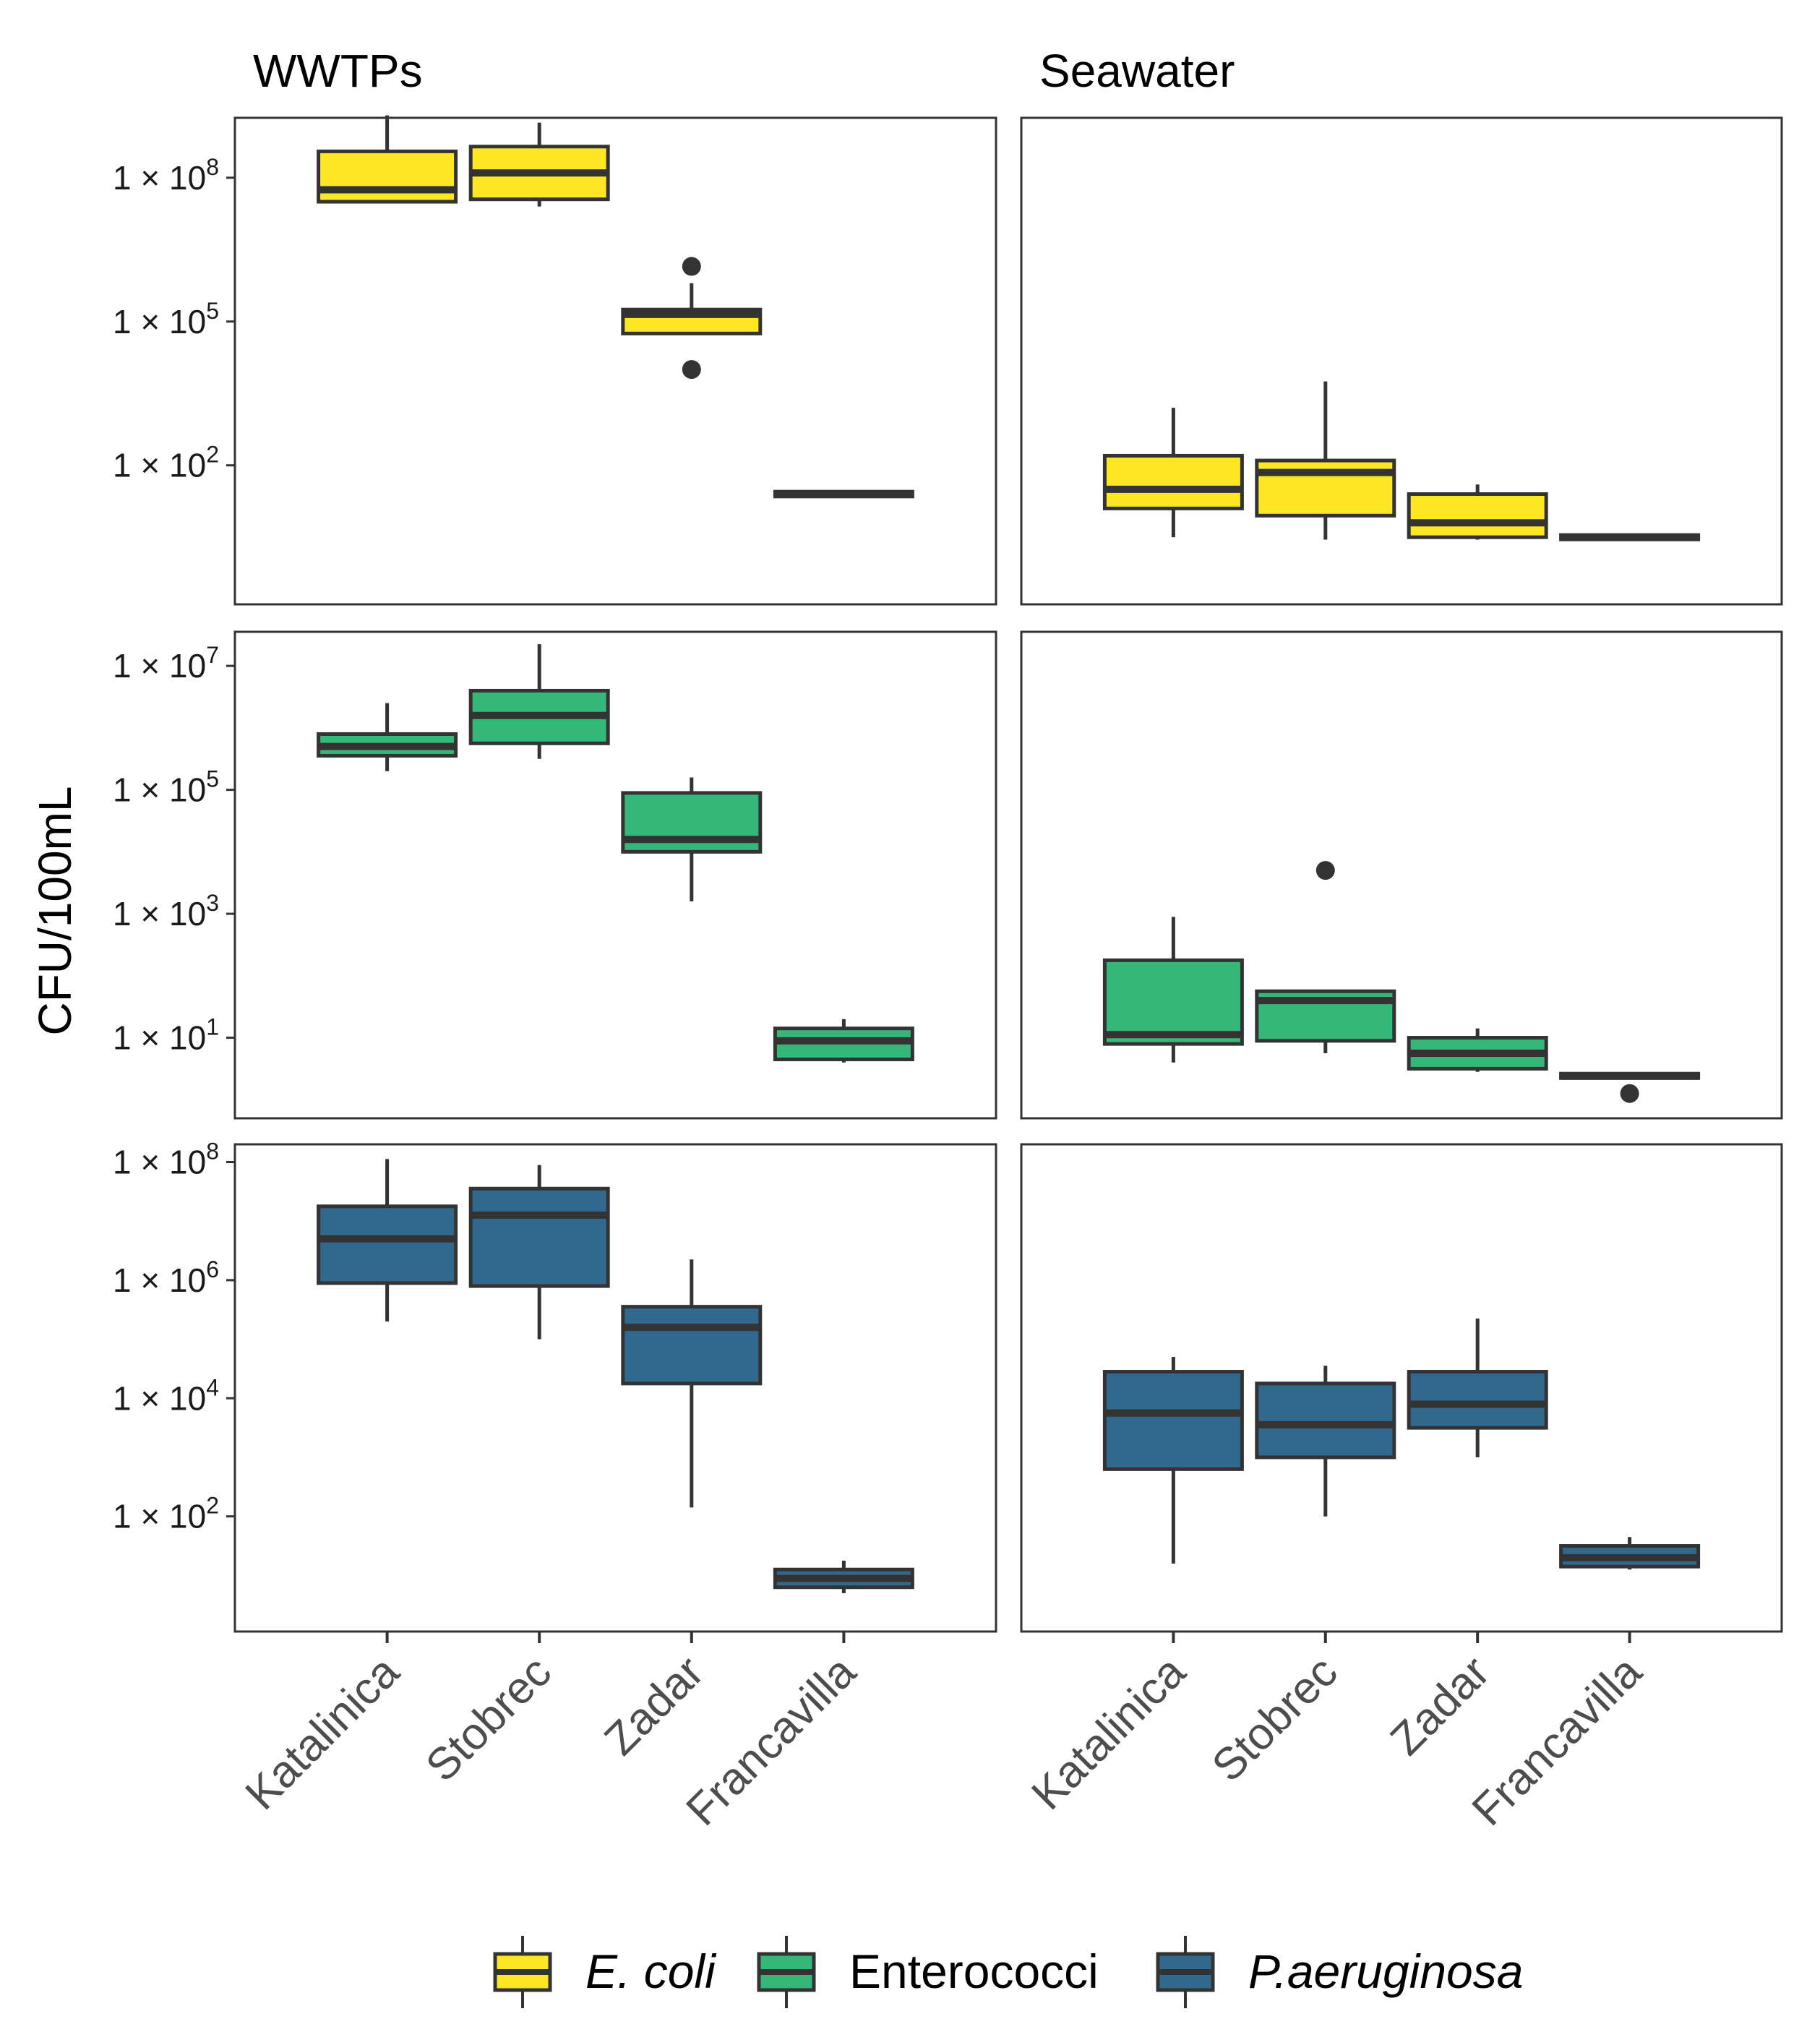 The height and width of the screenshot is (2019, 1820). I want to click on panel-seawater-enterococci, so click(1401, 875).